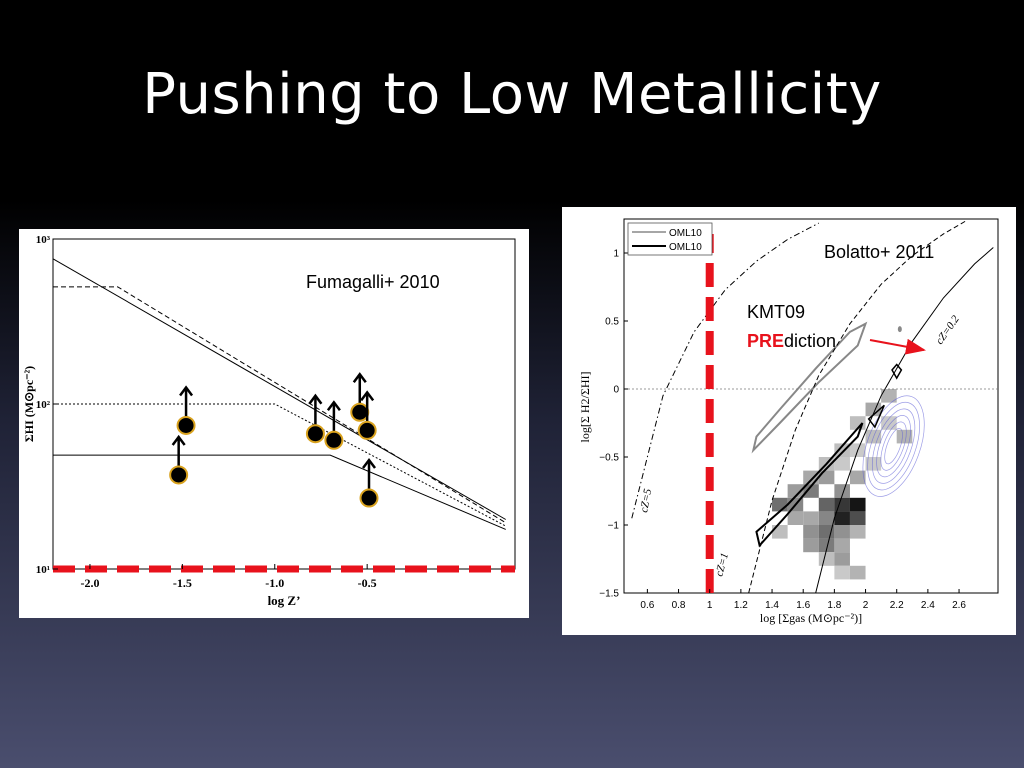 The width and height of the screenshot is (1024, 768). I want to click on right-x-tick-label: 0.6, so click(647, 605).